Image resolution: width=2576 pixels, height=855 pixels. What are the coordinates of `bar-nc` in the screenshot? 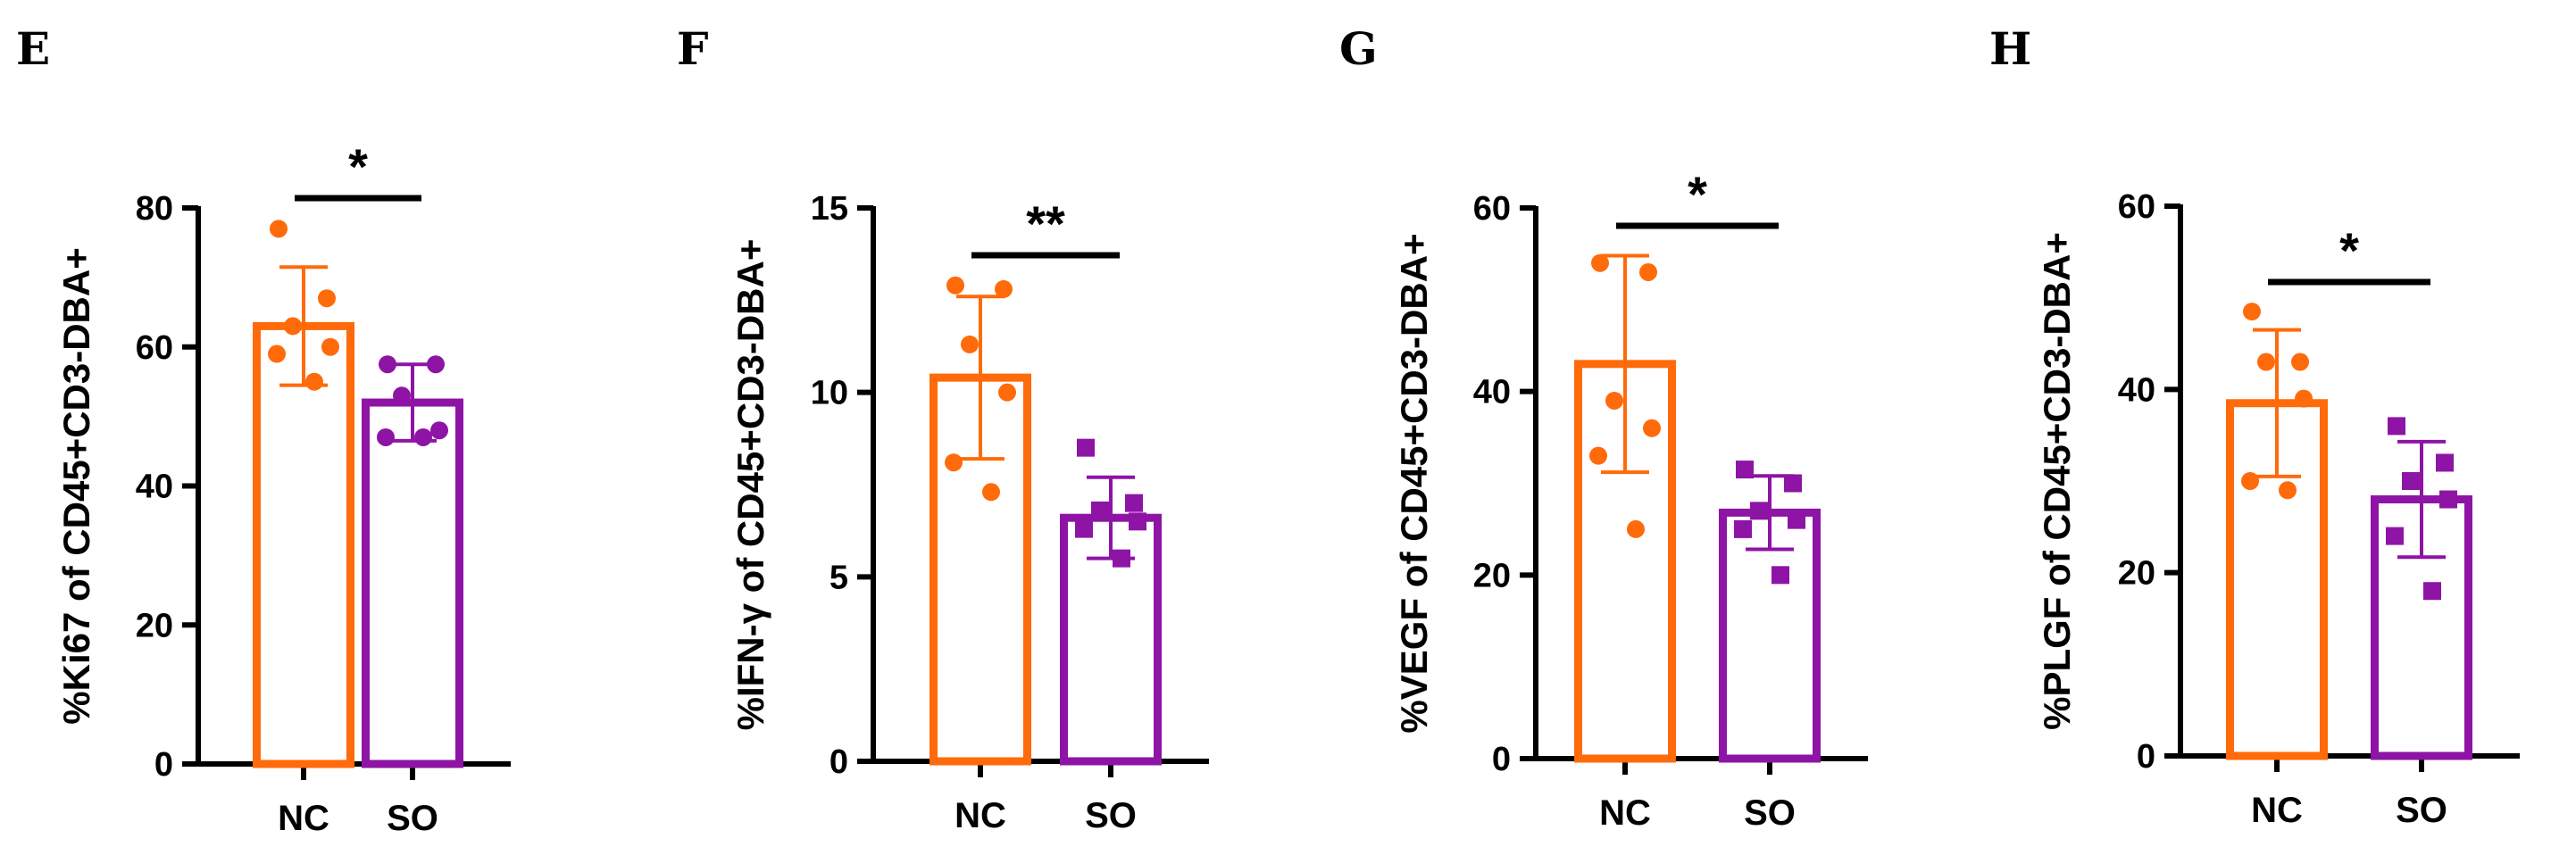 It's located at (303, 544).